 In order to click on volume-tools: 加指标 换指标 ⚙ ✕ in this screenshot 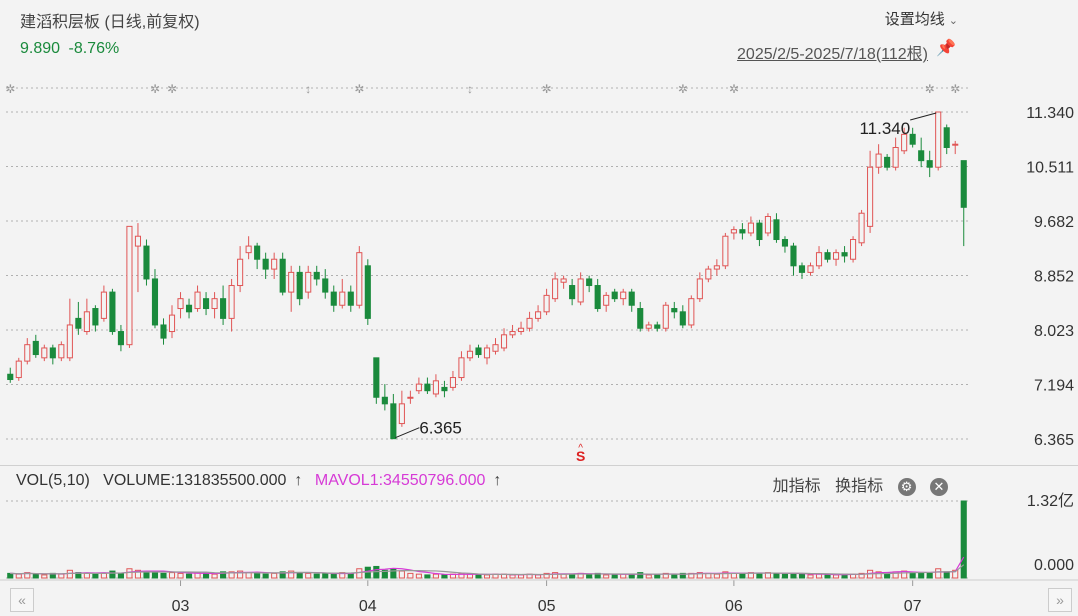, I will do `click(855, 484)`.